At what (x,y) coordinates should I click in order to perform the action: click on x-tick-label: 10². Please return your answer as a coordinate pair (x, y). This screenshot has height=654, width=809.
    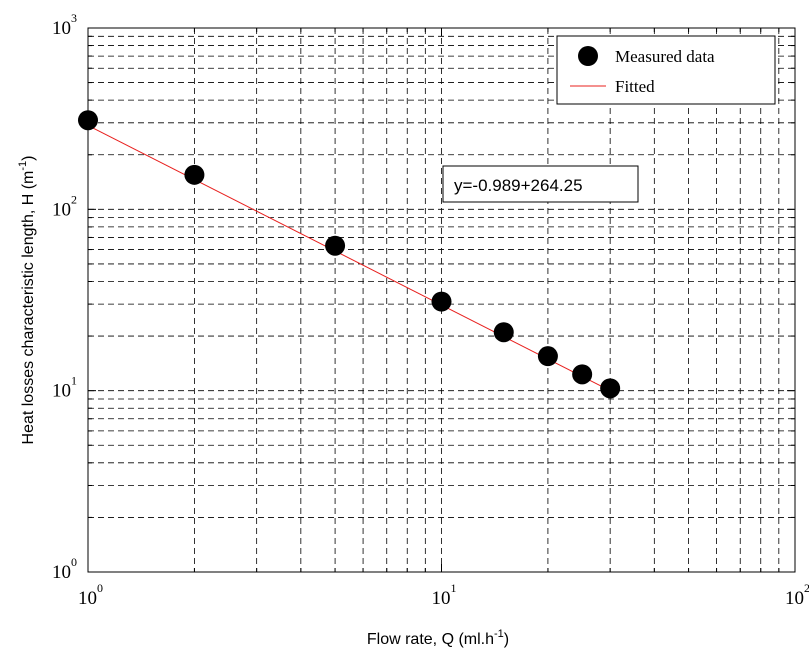
    Looking at the image, I should click on (797, 595).